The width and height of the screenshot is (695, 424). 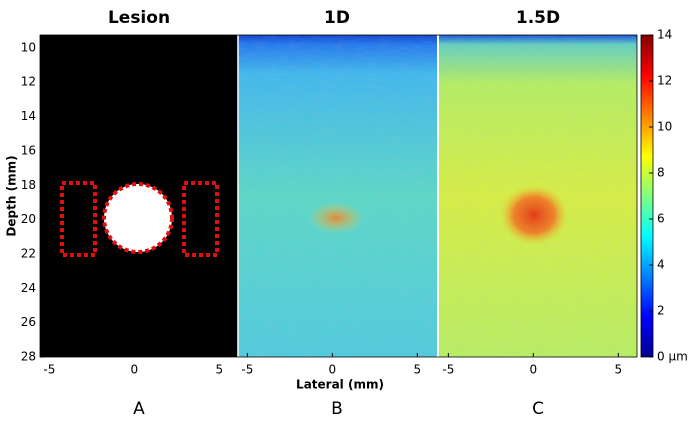 What do you see at coordinates (138, 218) in the screenshot?
I see `lesion-roi` at bounding box center [138, 218].